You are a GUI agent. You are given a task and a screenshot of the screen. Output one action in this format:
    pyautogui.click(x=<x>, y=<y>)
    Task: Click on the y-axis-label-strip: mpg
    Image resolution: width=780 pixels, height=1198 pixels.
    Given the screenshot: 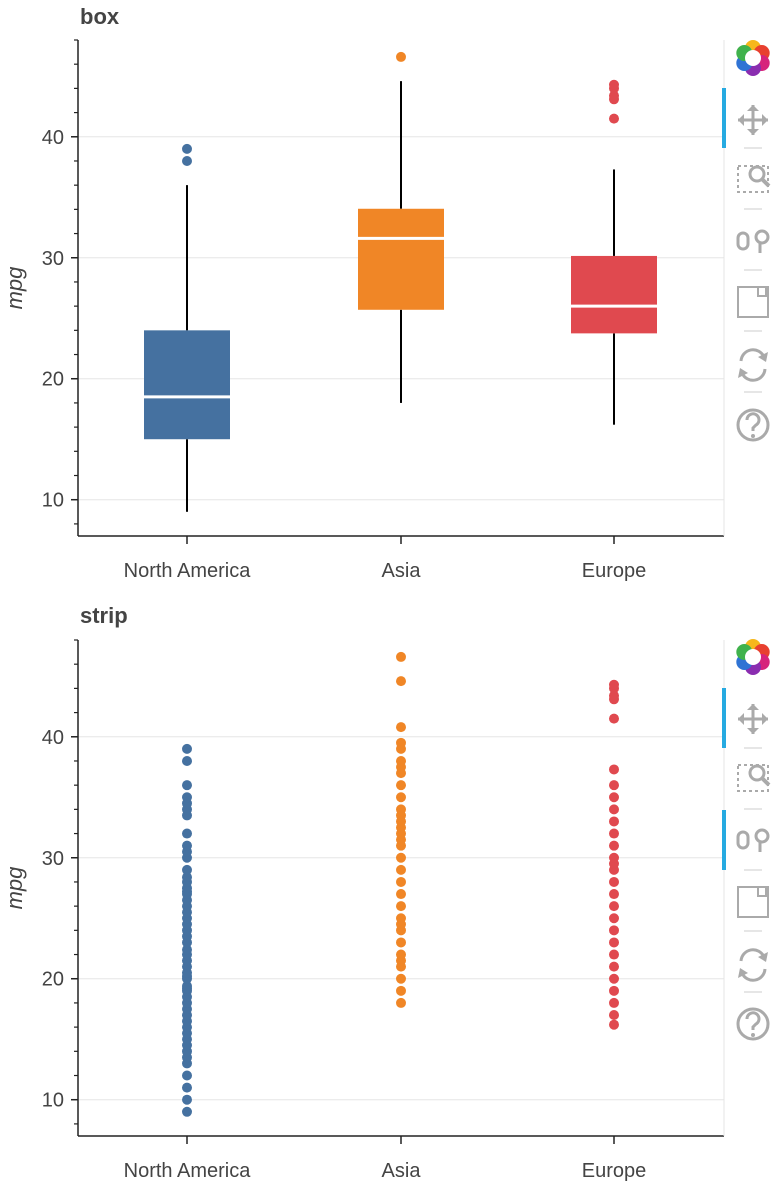 What is the action you would take?
    pyautogui.click(x=14, y=888)
    